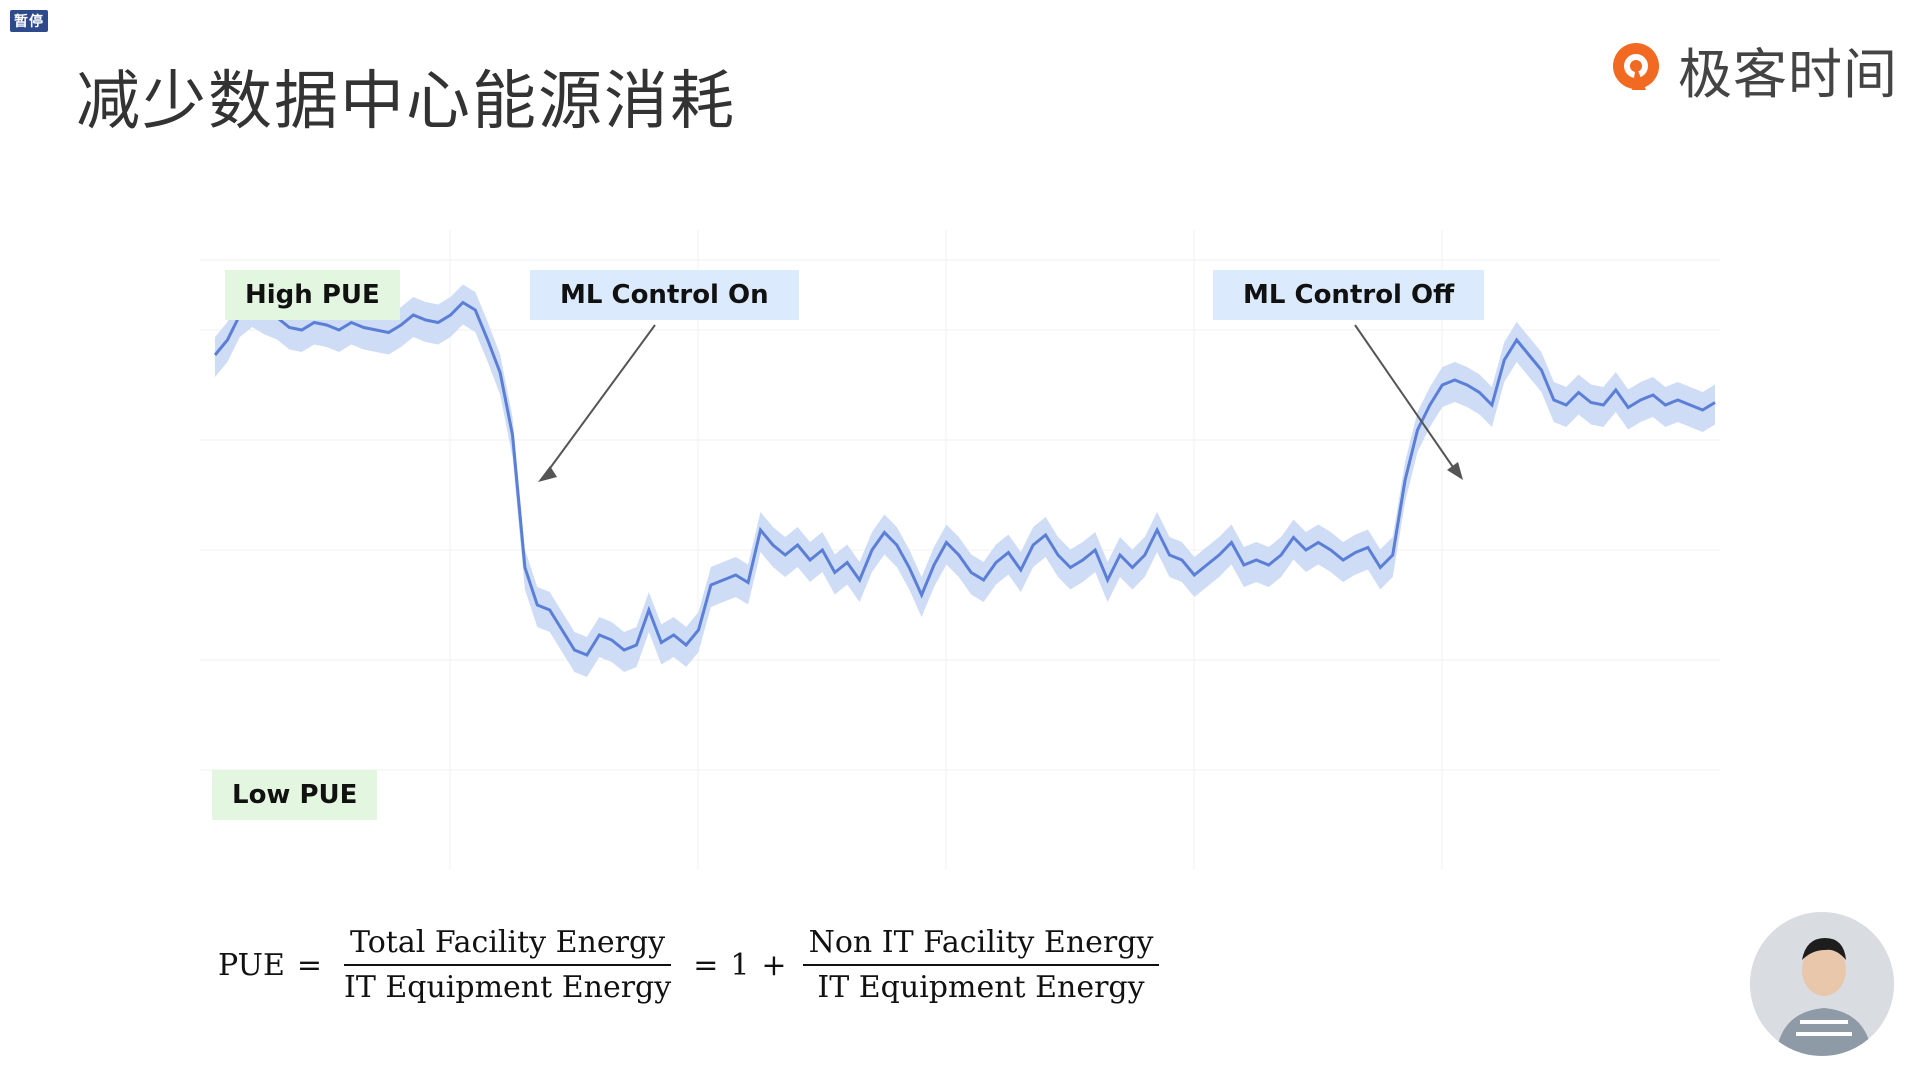 The width and height of the screenshot is (1918, 1080). What do you see at coordinates (1408, 402) in the screenshot?
I see `ml-off-arrow` at bounding box center [1408, 402].